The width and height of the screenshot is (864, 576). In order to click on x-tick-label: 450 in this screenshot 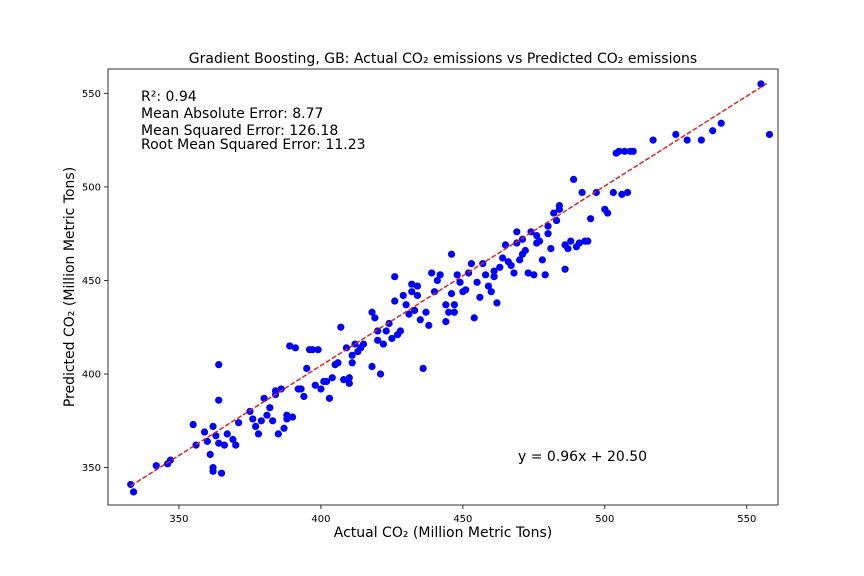, I will do `click(462, 519)`.